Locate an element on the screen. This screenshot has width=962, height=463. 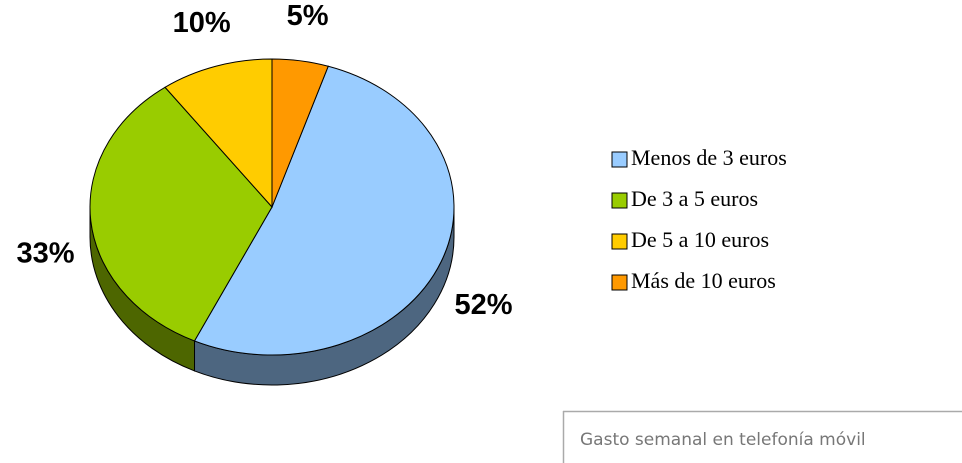
chart-title: Gasto semanal en telefonía móvil is located at coordinates (723, 440).